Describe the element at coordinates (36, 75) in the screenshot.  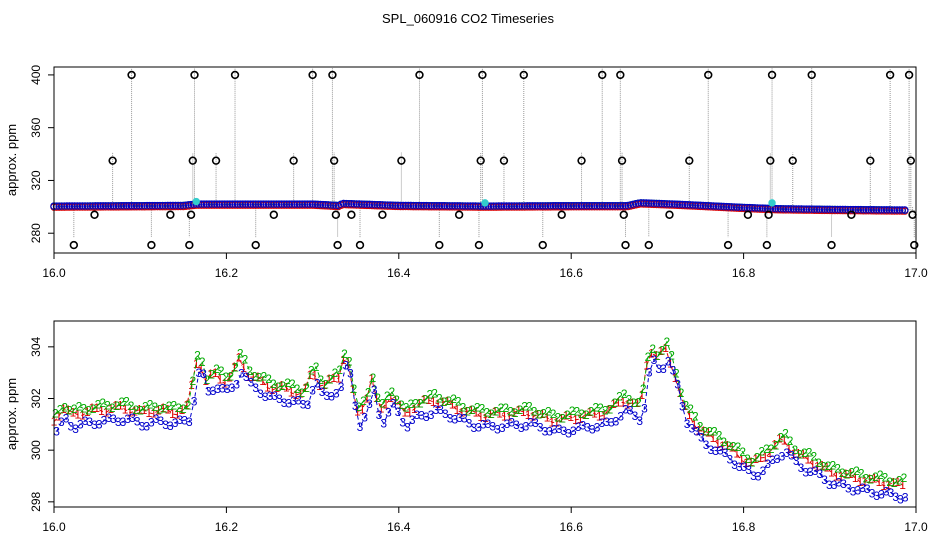
I see `y-tick-label: 400` at that location.